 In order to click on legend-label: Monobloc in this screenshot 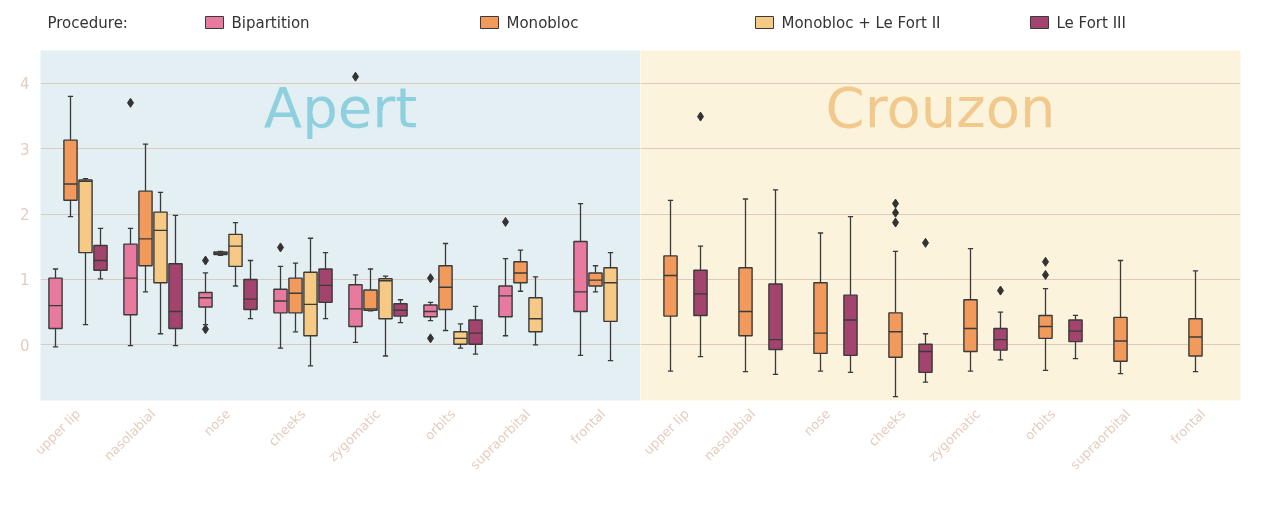, I will do `click(542, 22)`.